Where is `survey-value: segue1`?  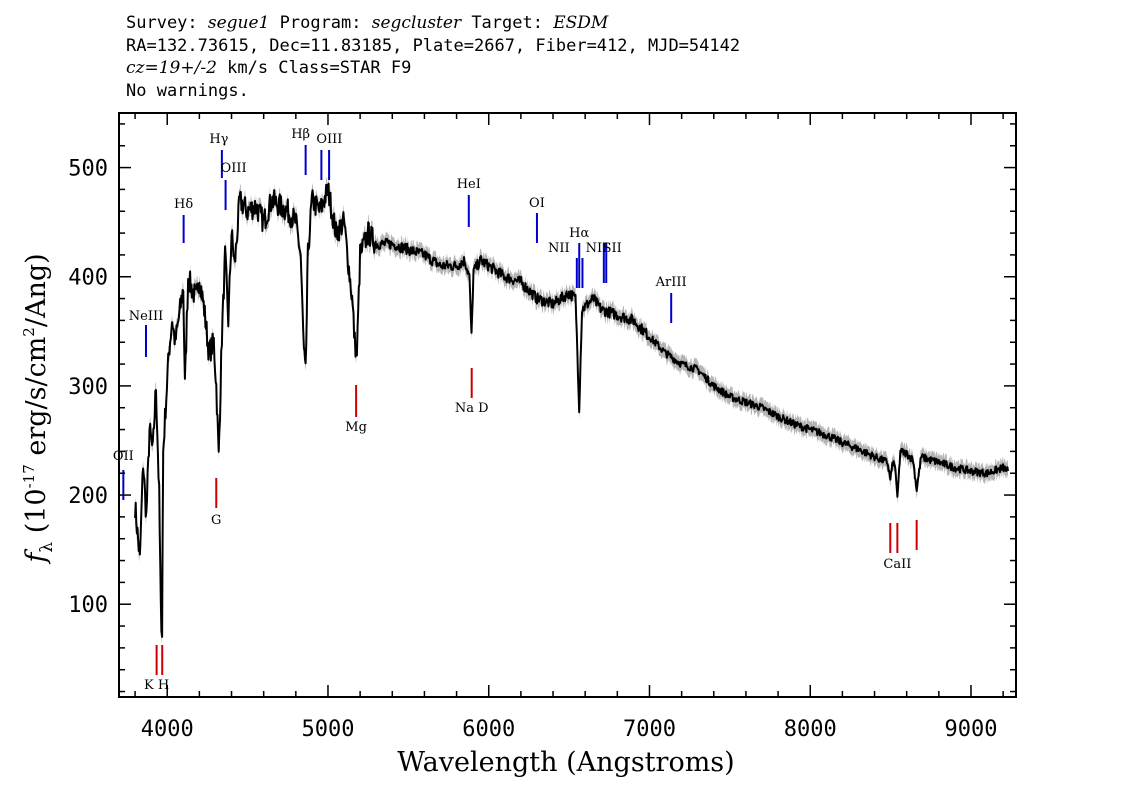
survey-value: segue1 is located at coordinates (238, 23).